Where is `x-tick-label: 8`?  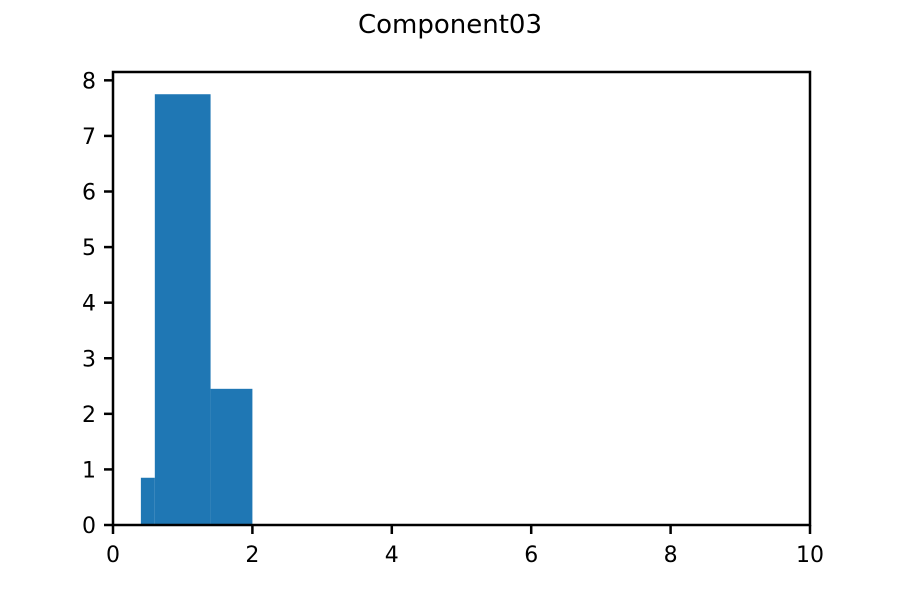 x-tick-label: 8 is located at coordinates (671, 555).